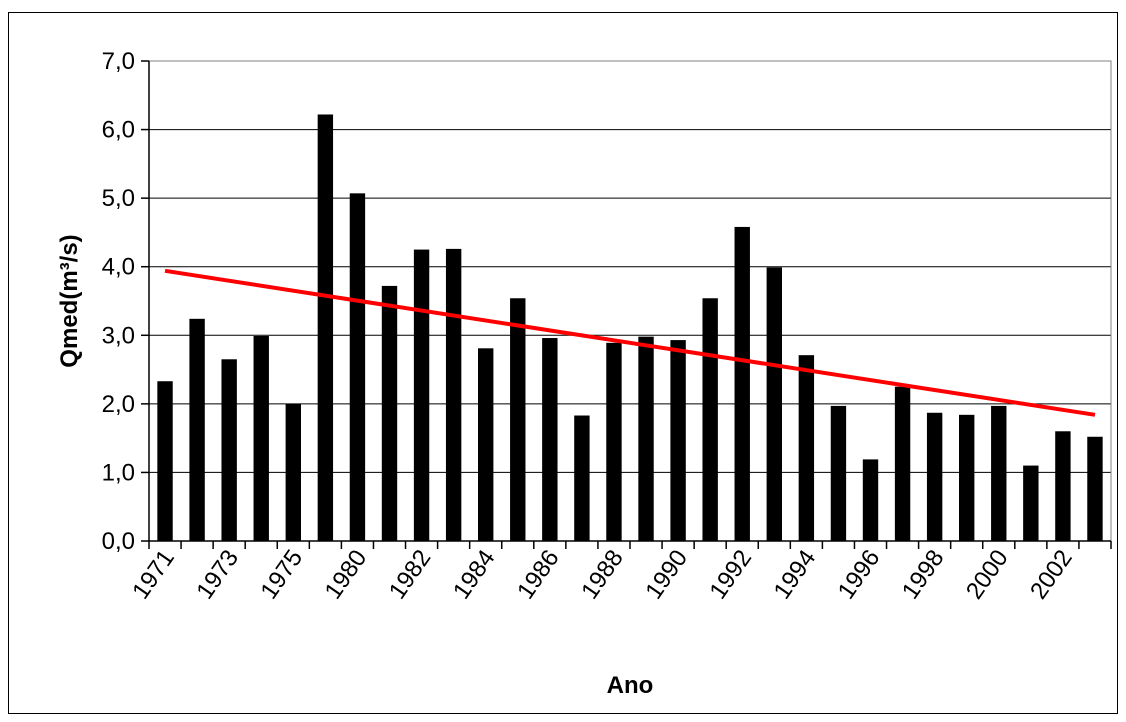  Describe the element at coordinates (118, 541) in the screenshot. I see `y-tick-label: 0,0` at that location.